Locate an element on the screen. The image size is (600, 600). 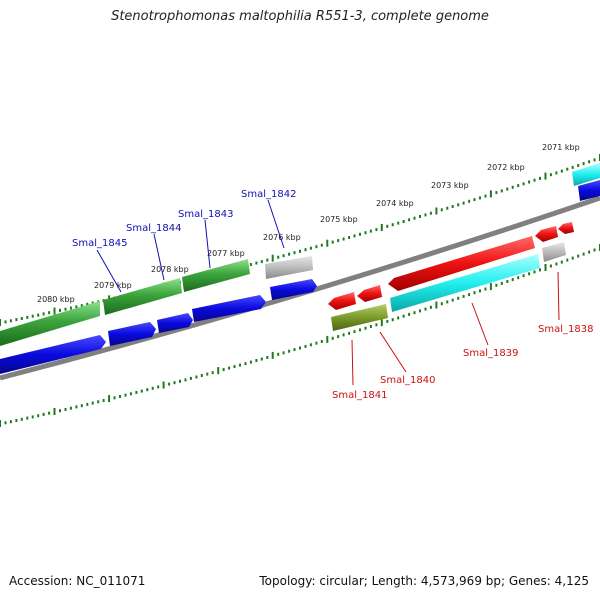
kbp-label-2071: 2071 kbp is located at coordinates (561, 147).